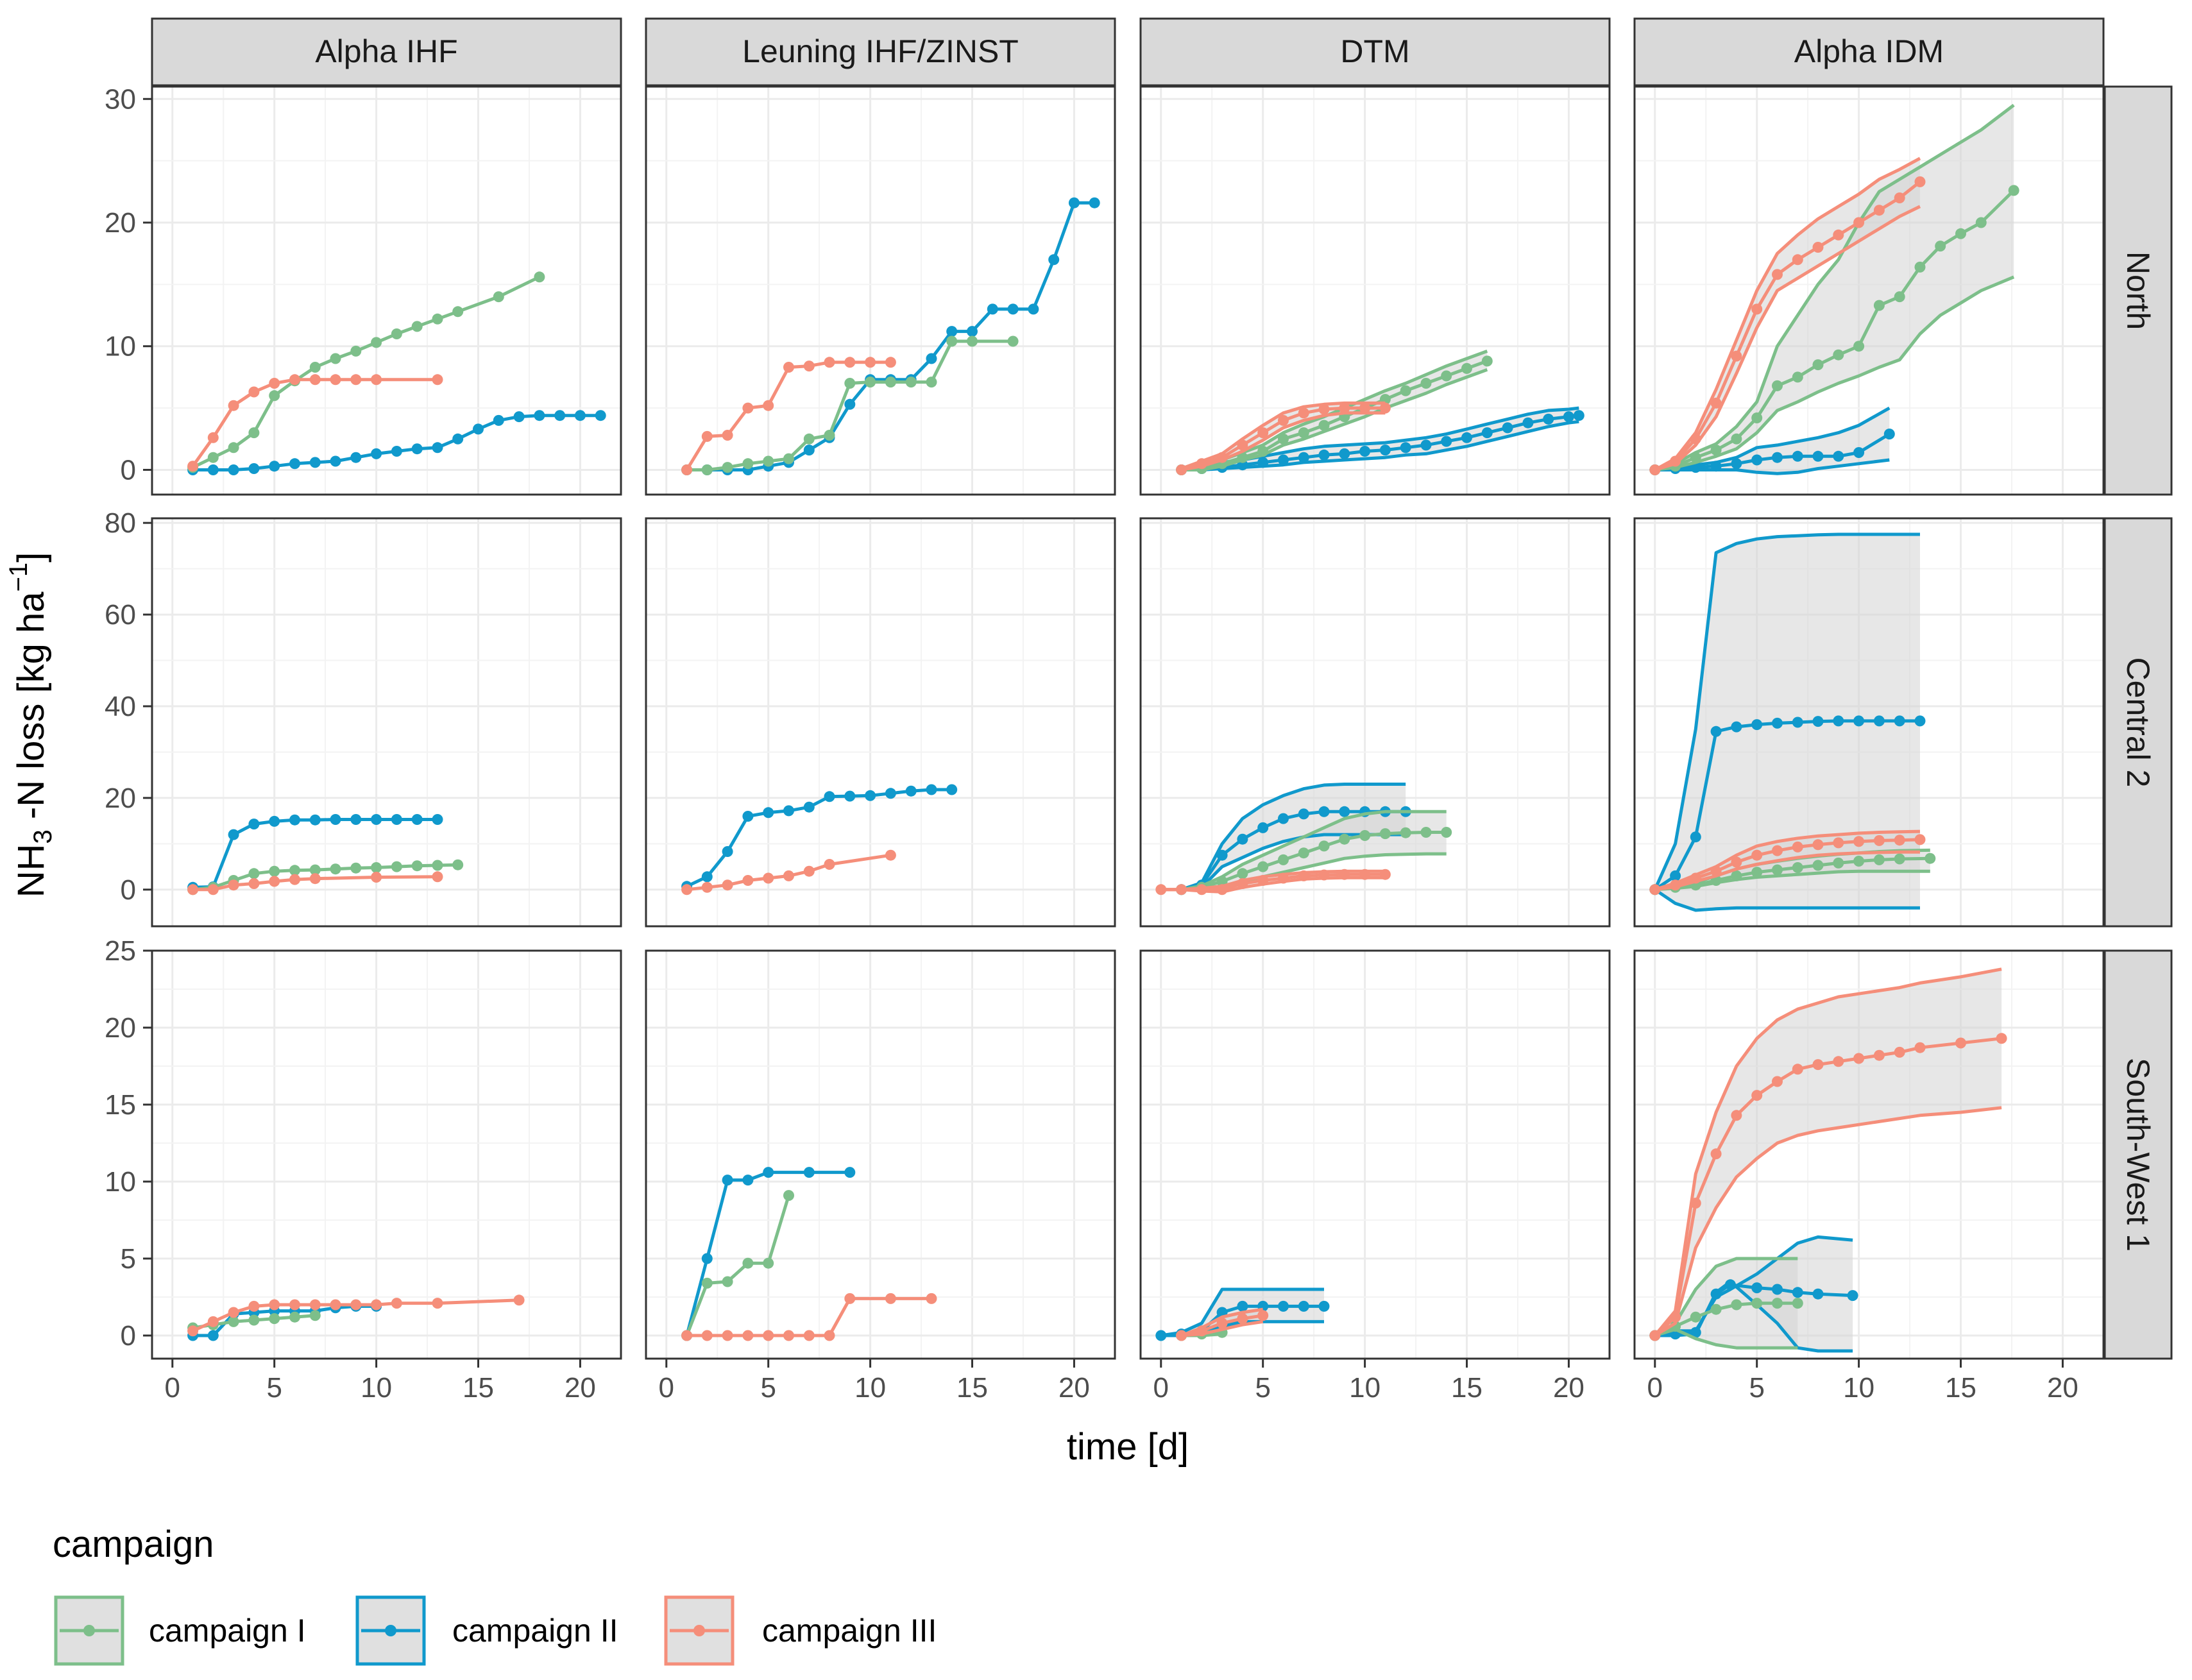  Describe the element at coordinates (699, 1631) in the screenshot. I see `legend-key-point-campaign-iii` at that location.